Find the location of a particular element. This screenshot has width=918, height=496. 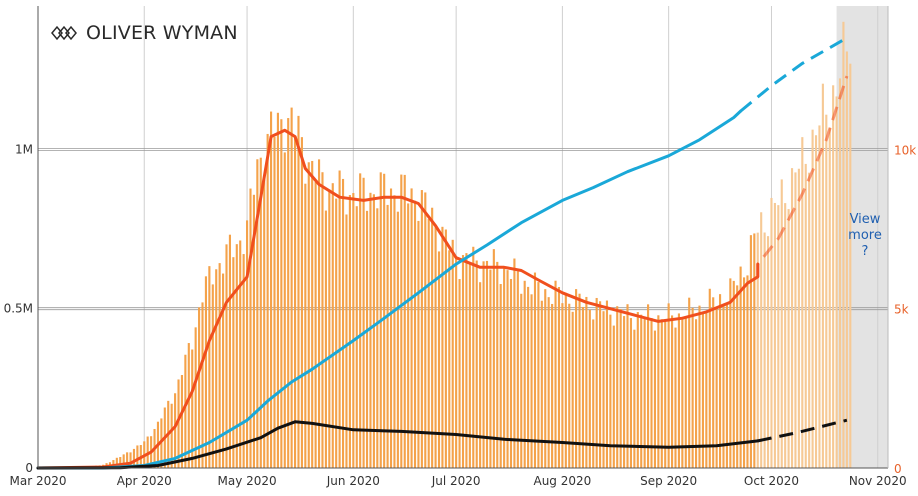

x-tick-label: Jun 2020 is located at coordinates (353, 481).